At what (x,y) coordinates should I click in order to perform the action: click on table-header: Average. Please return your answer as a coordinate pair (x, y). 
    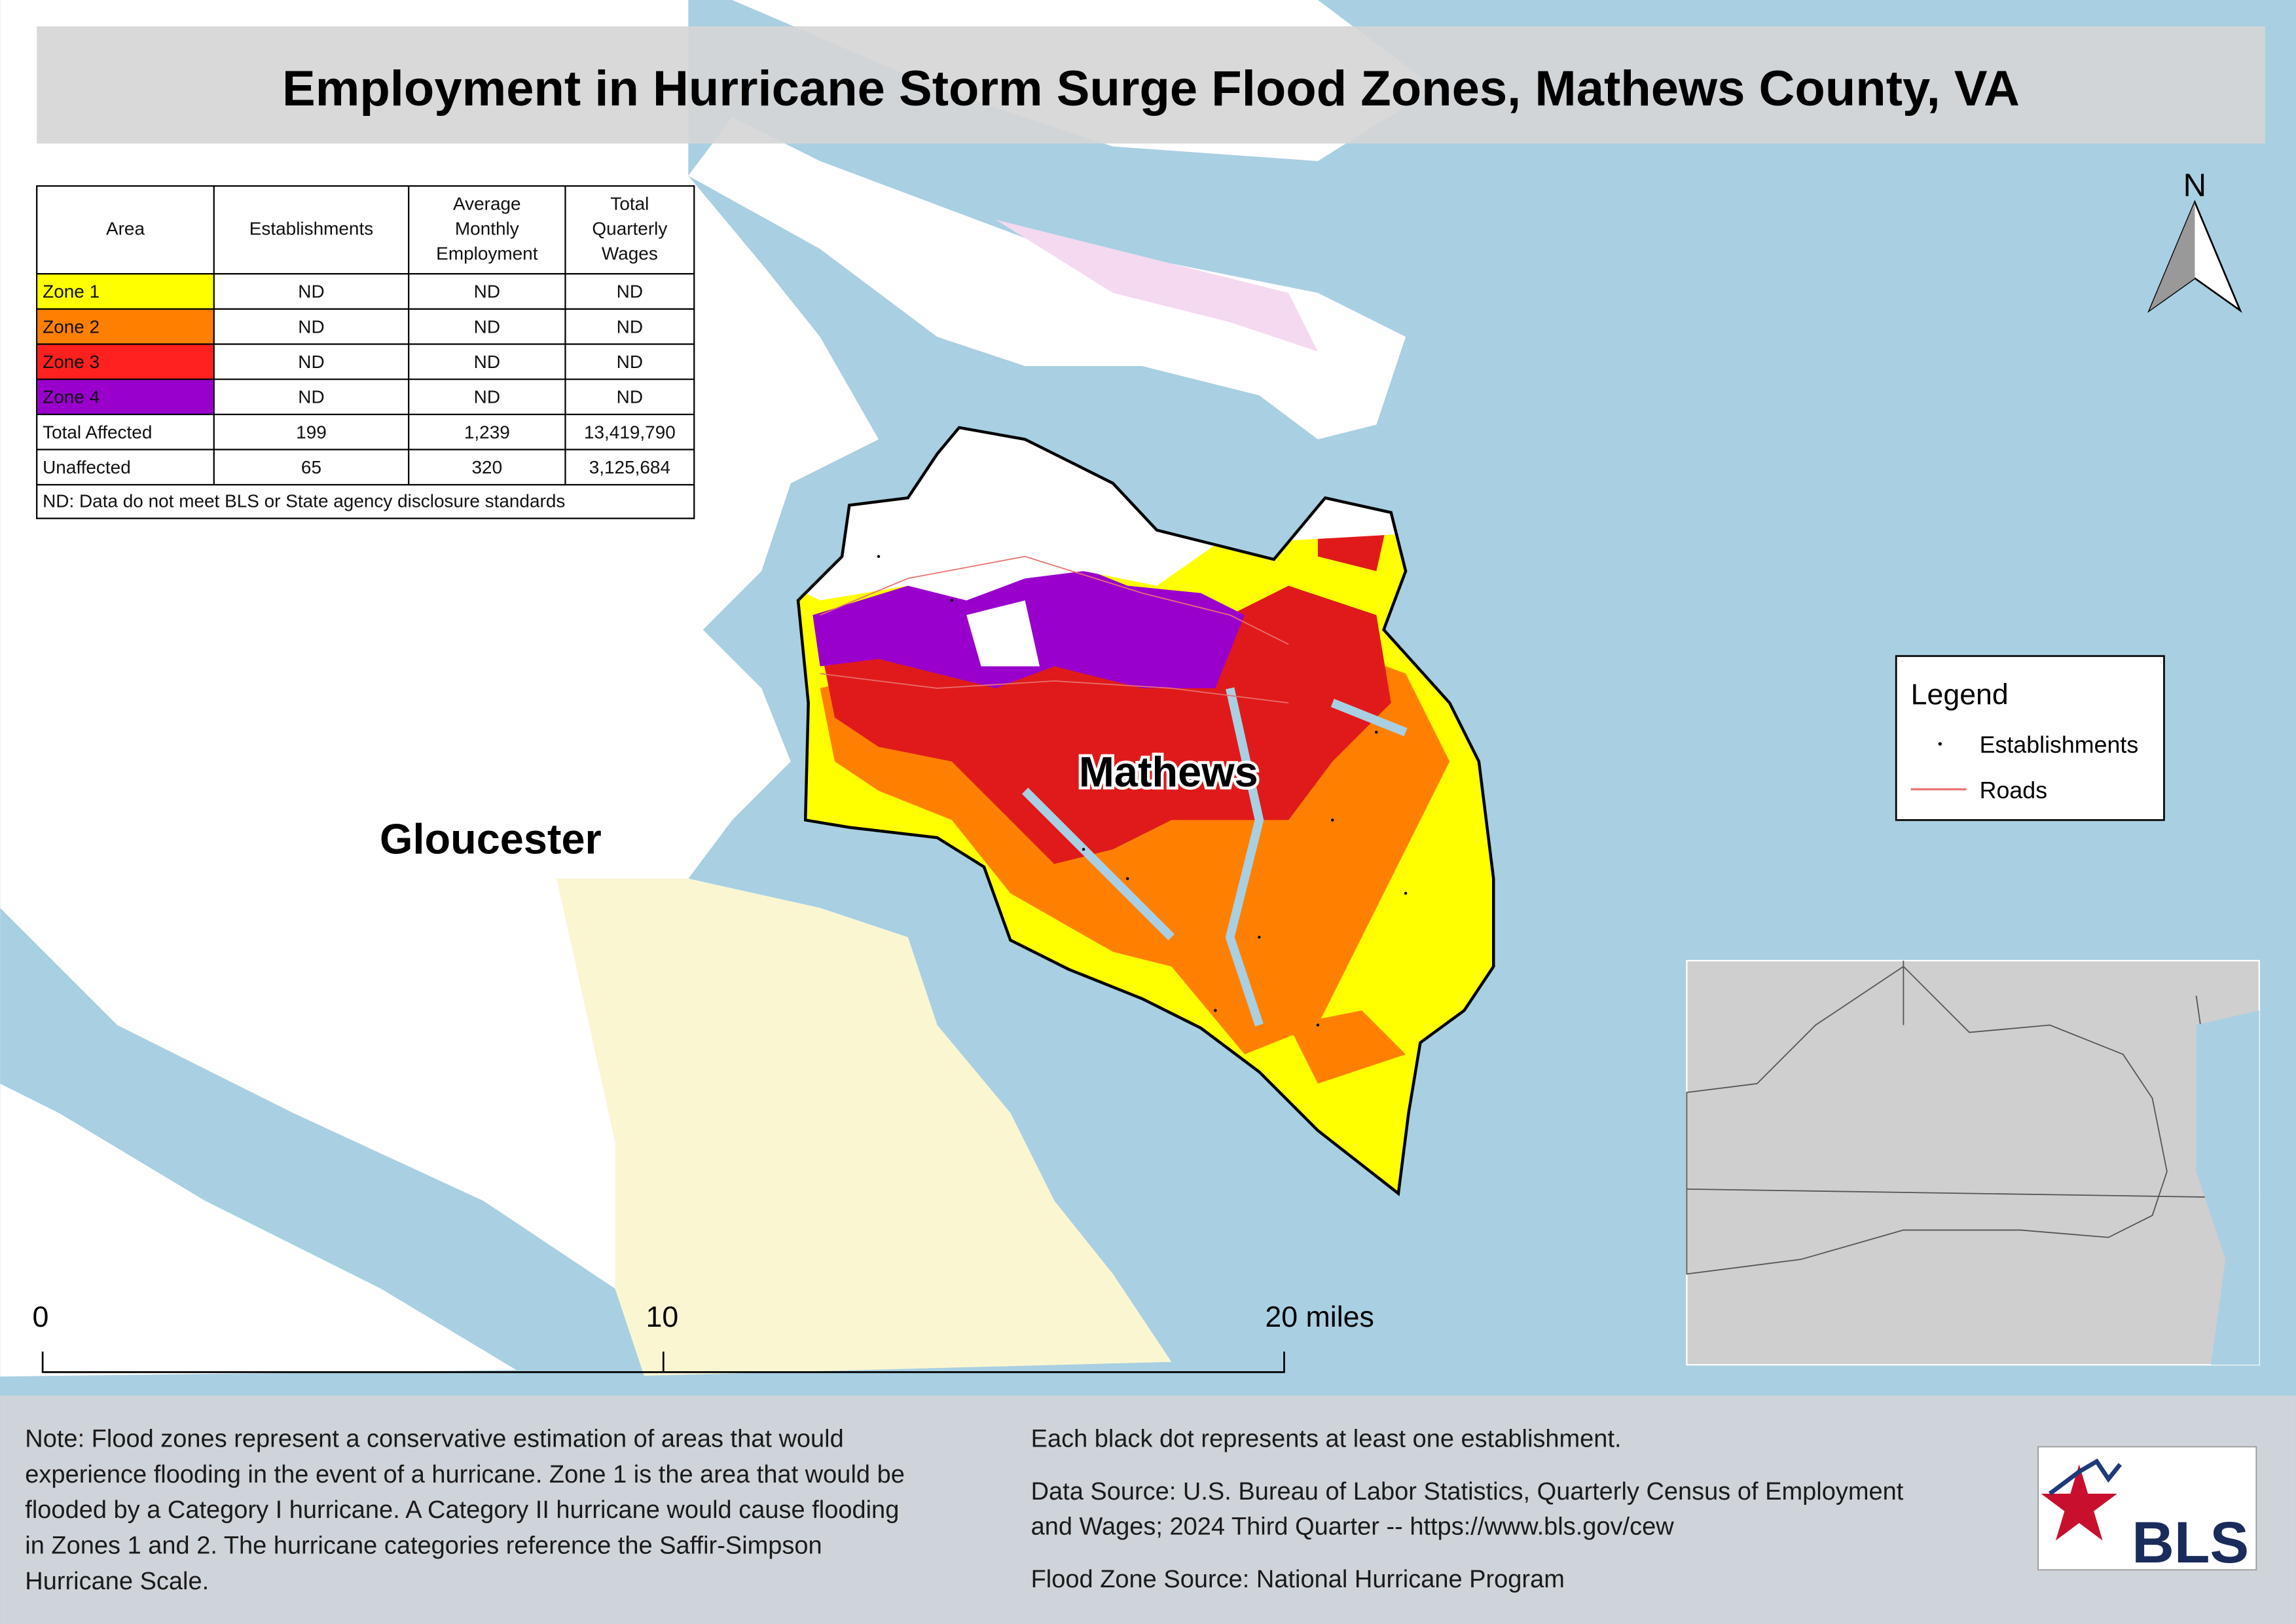
    Looking at the image, I should click on (487, 203).